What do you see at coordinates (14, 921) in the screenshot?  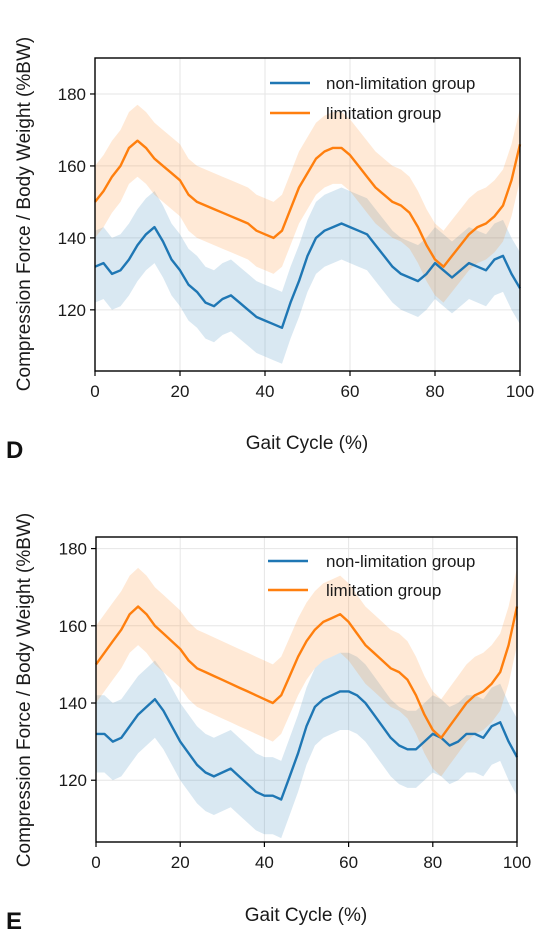 I see `panel-label-e: E` at bounding box center [14, 921].